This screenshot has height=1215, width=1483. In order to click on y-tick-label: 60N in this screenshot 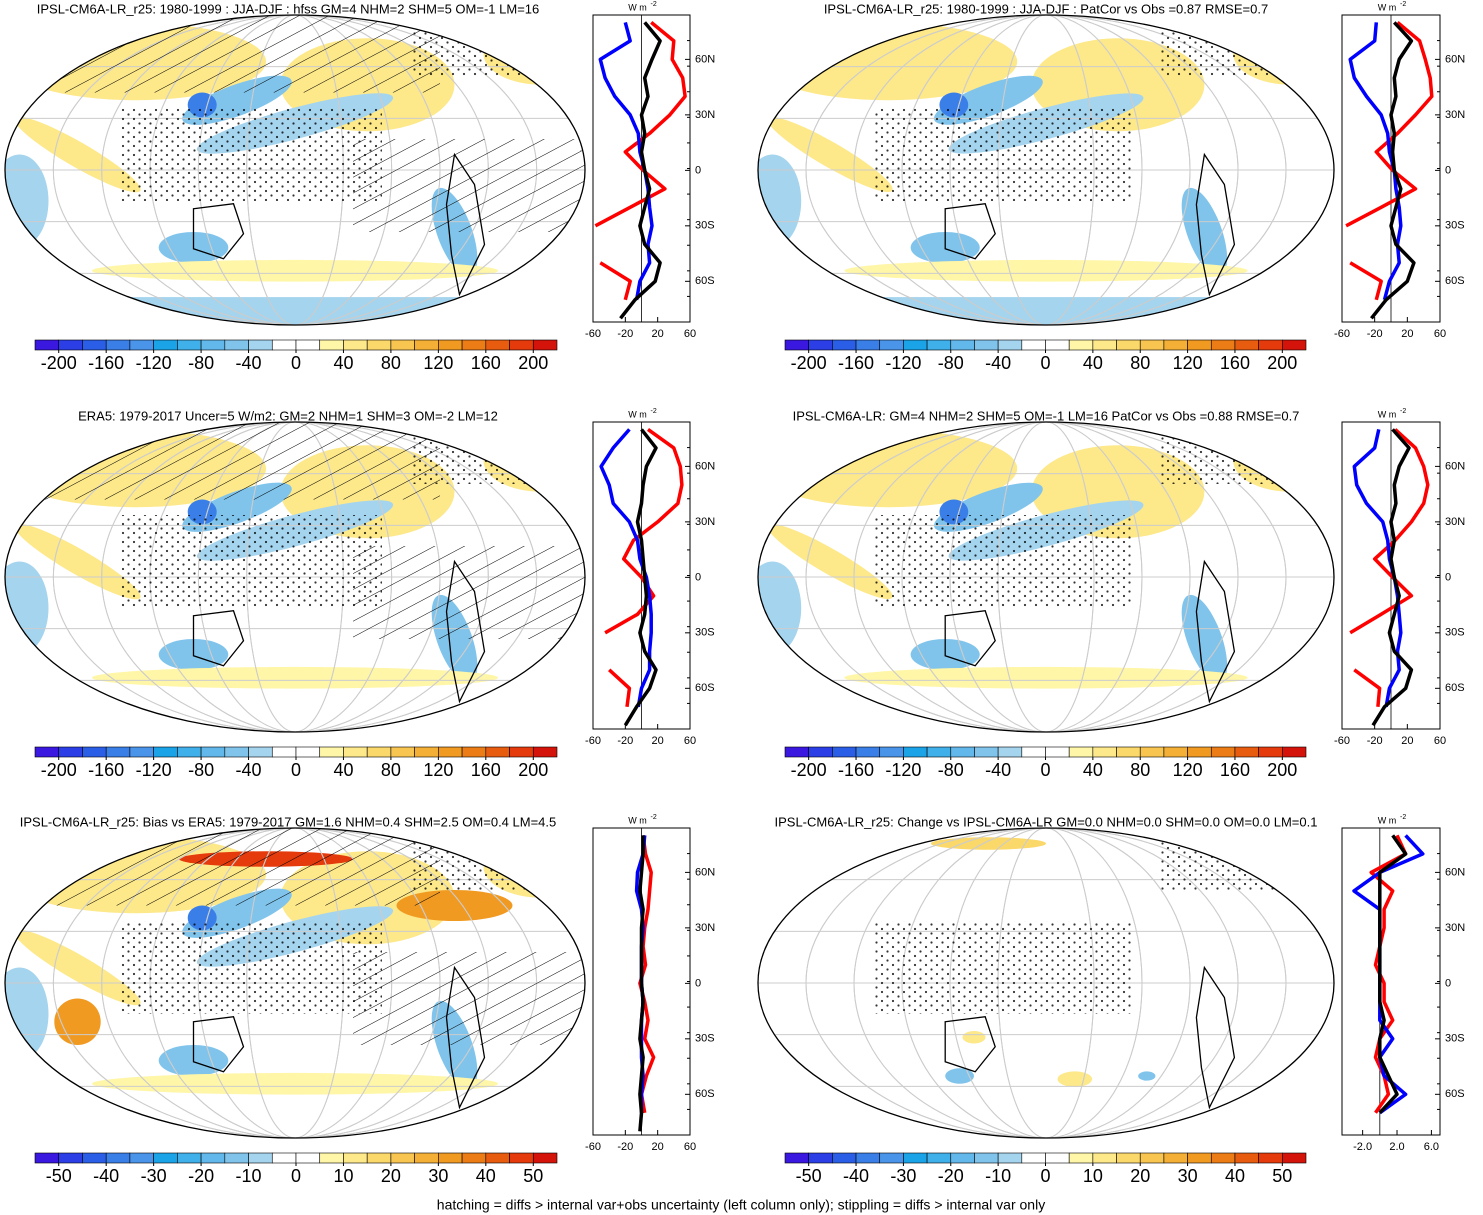, I will do `click(1455, 59)`.